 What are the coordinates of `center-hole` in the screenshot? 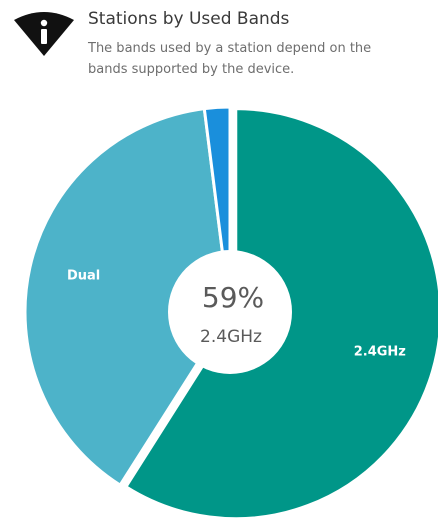 It's located at (230, 312).